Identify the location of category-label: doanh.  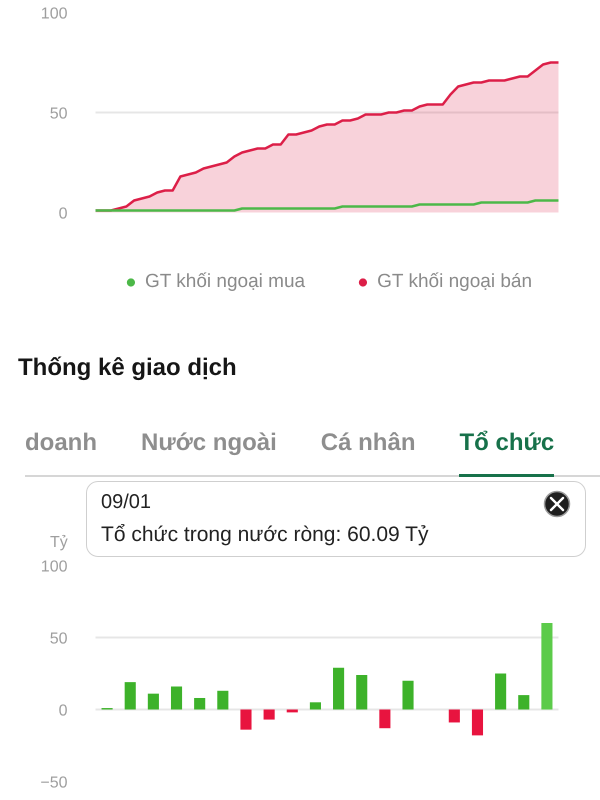
(61, 443).